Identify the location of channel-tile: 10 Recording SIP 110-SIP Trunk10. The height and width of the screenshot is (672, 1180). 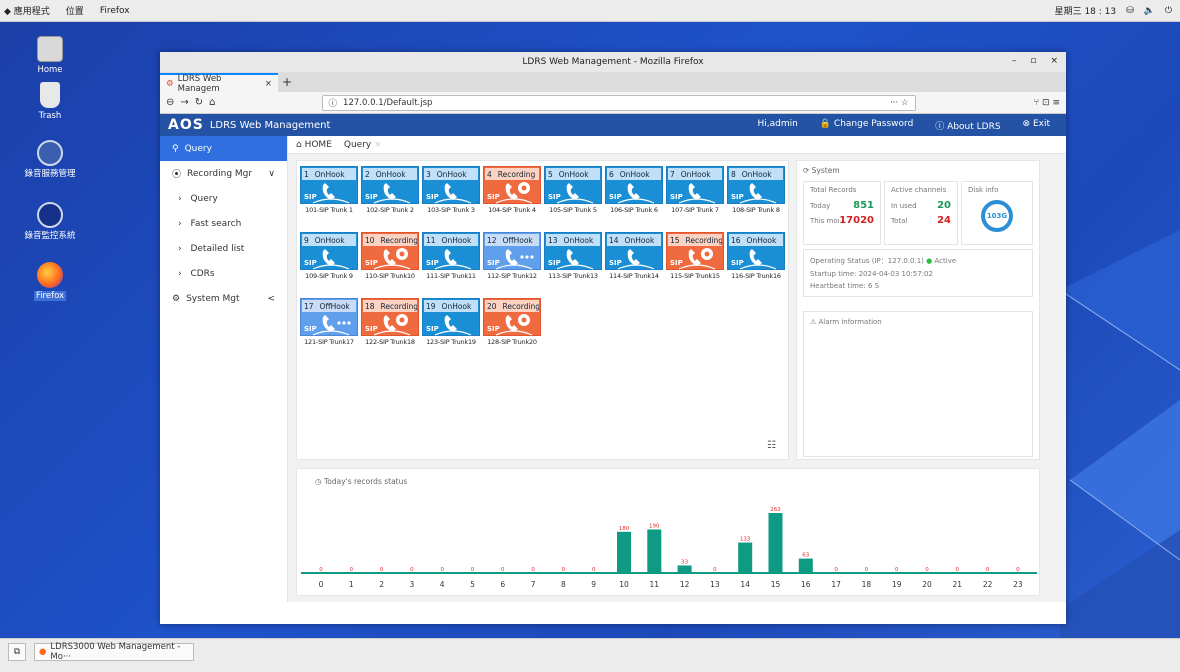
(390, 256).